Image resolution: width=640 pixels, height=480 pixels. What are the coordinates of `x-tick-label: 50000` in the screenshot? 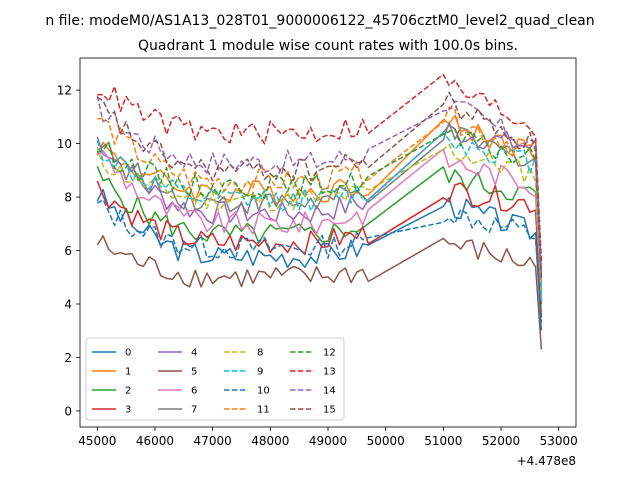 It's located at (386, 441).